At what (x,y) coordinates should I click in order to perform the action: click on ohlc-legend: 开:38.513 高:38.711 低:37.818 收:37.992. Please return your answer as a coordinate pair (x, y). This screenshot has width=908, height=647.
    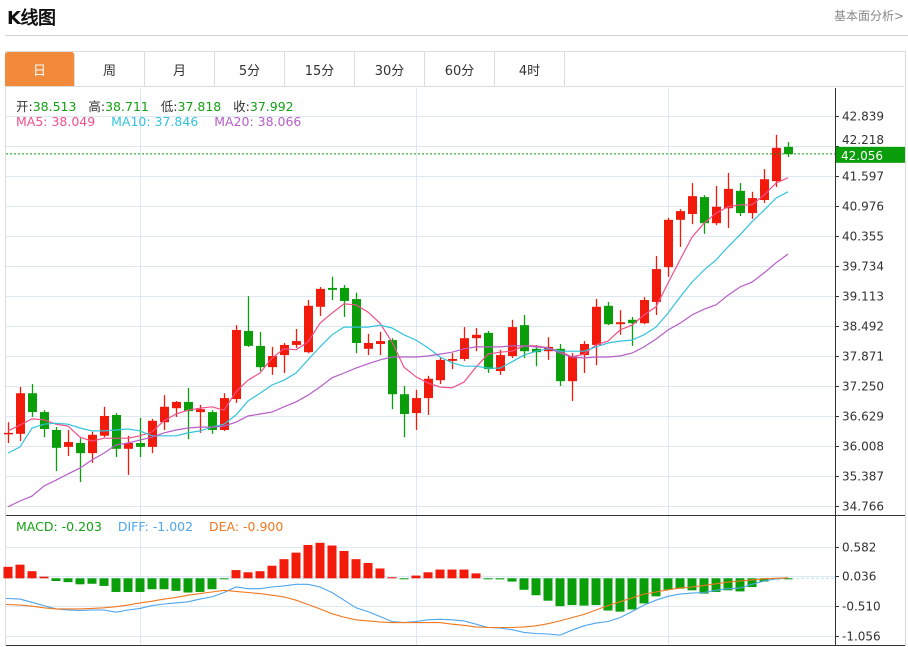
    Looking at the image, I should click on (155, 105).